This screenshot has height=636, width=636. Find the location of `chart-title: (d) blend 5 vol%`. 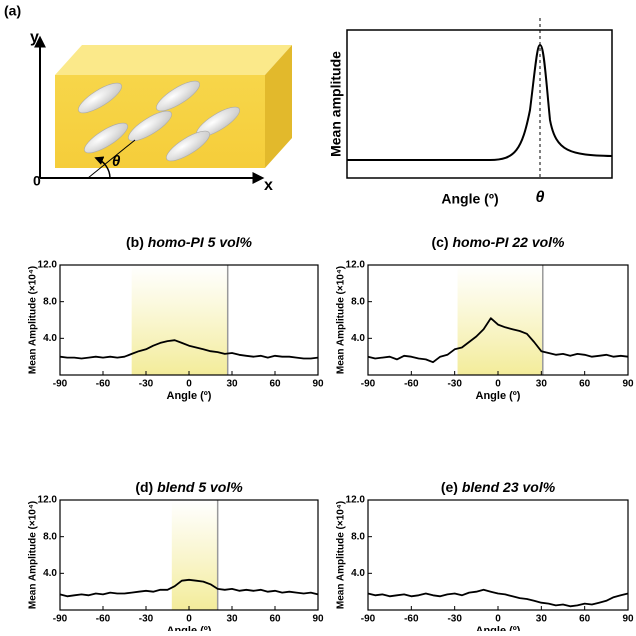

chart-title: (d) blend 5 vol% is located at coordinates (189, 487).